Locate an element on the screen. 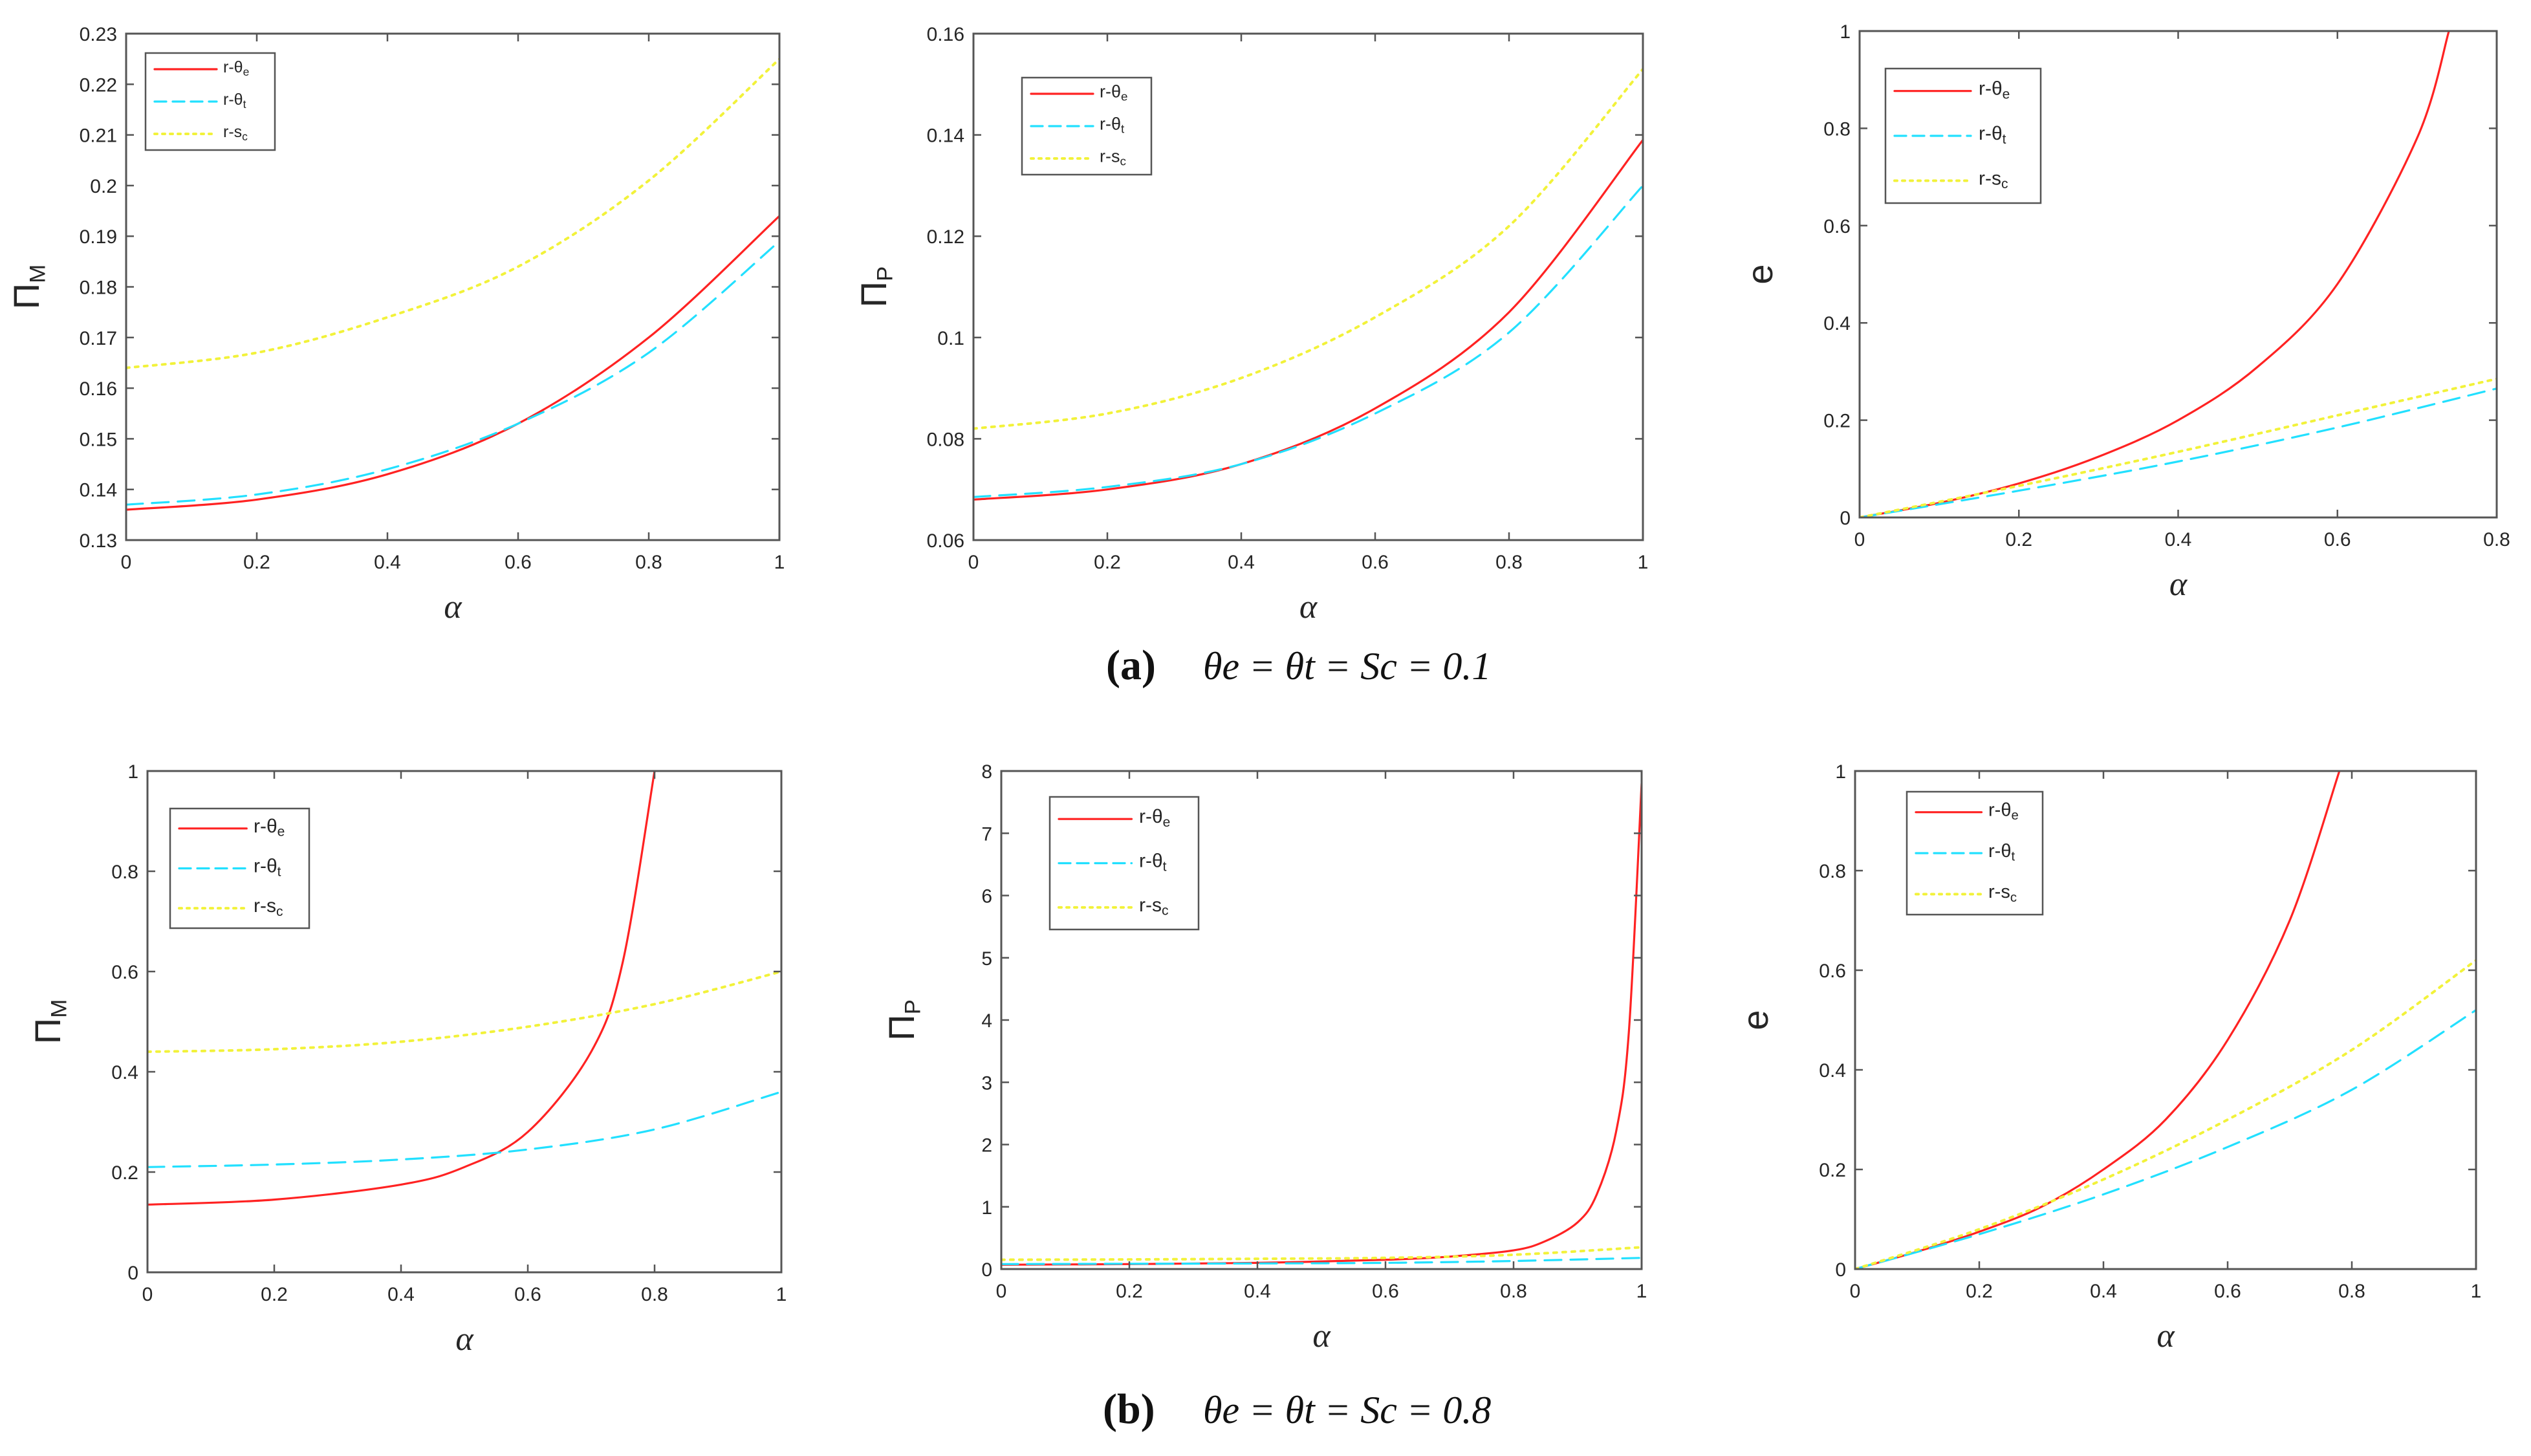 The height and width of the screenshot is (1456, 2531). y-tick-label: 0.23 is located at coordinates (98, 35).